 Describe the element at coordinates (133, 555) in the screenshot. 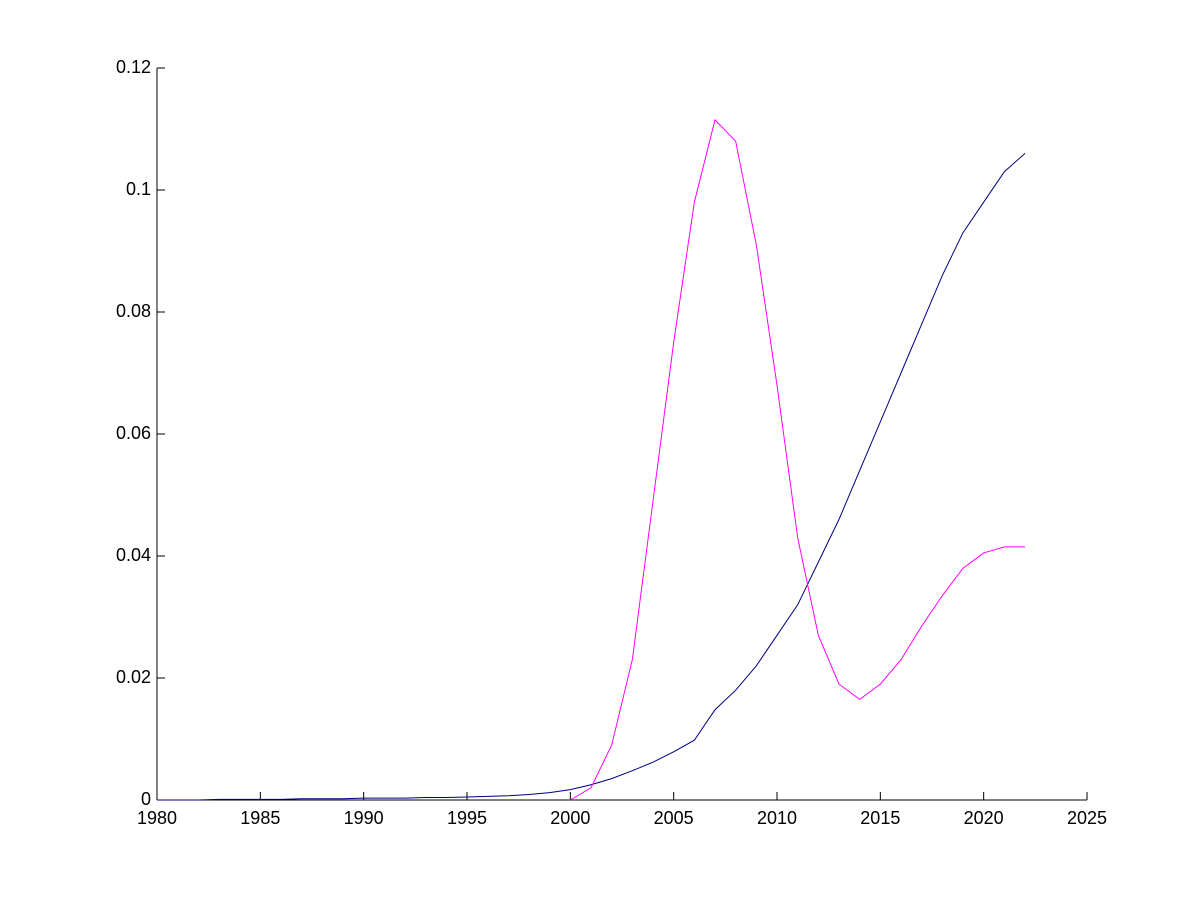

I see `y-tick-label: 0.04` at that location.